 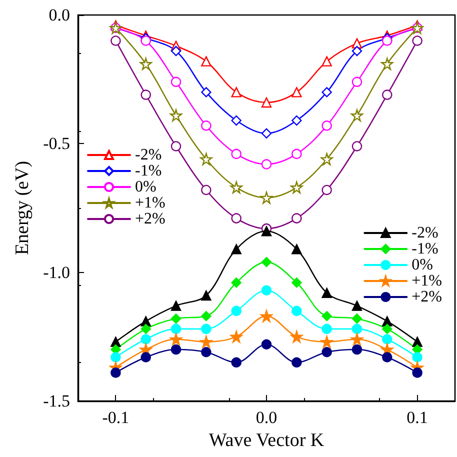 What do you see at coordinates (267, 417) in the screenshot?
I see `x-tick-label: 0.0` at bounding box center [267, 417].